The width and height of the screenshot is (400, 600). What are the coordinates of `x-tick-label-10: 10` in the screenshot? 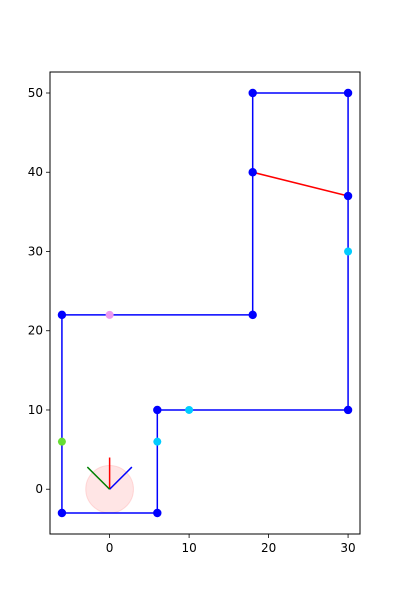 It's located at (188, 548).